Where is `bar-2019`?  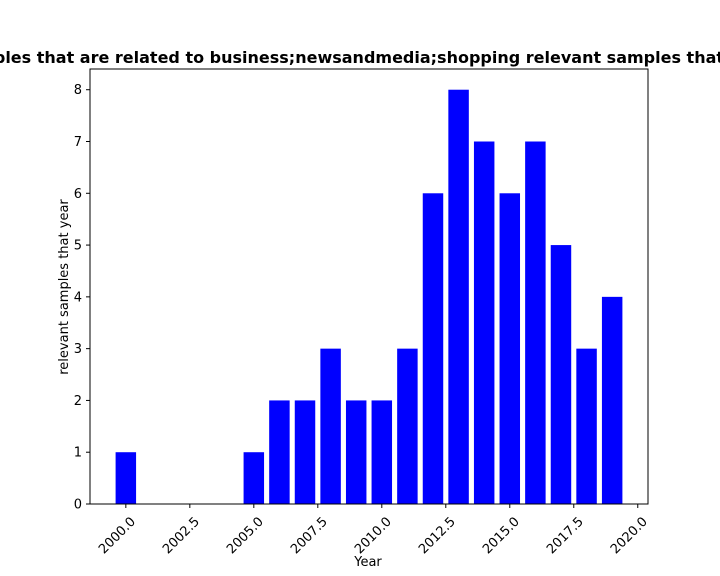
bar-2019 is located at coordinates (612, 400).